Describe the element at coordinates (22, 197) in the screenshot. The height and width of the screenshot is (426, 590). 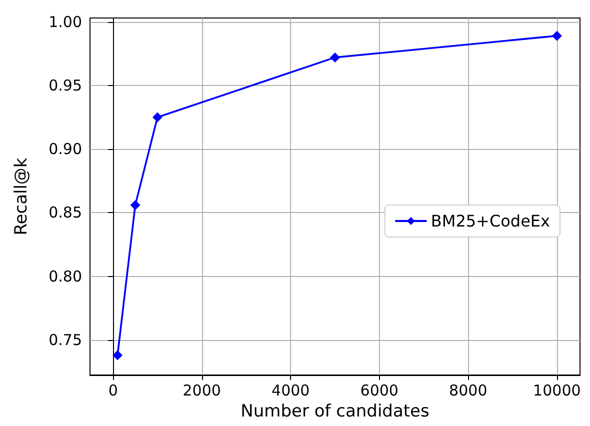
I see `y-axis-title: Recall@k` at that location.